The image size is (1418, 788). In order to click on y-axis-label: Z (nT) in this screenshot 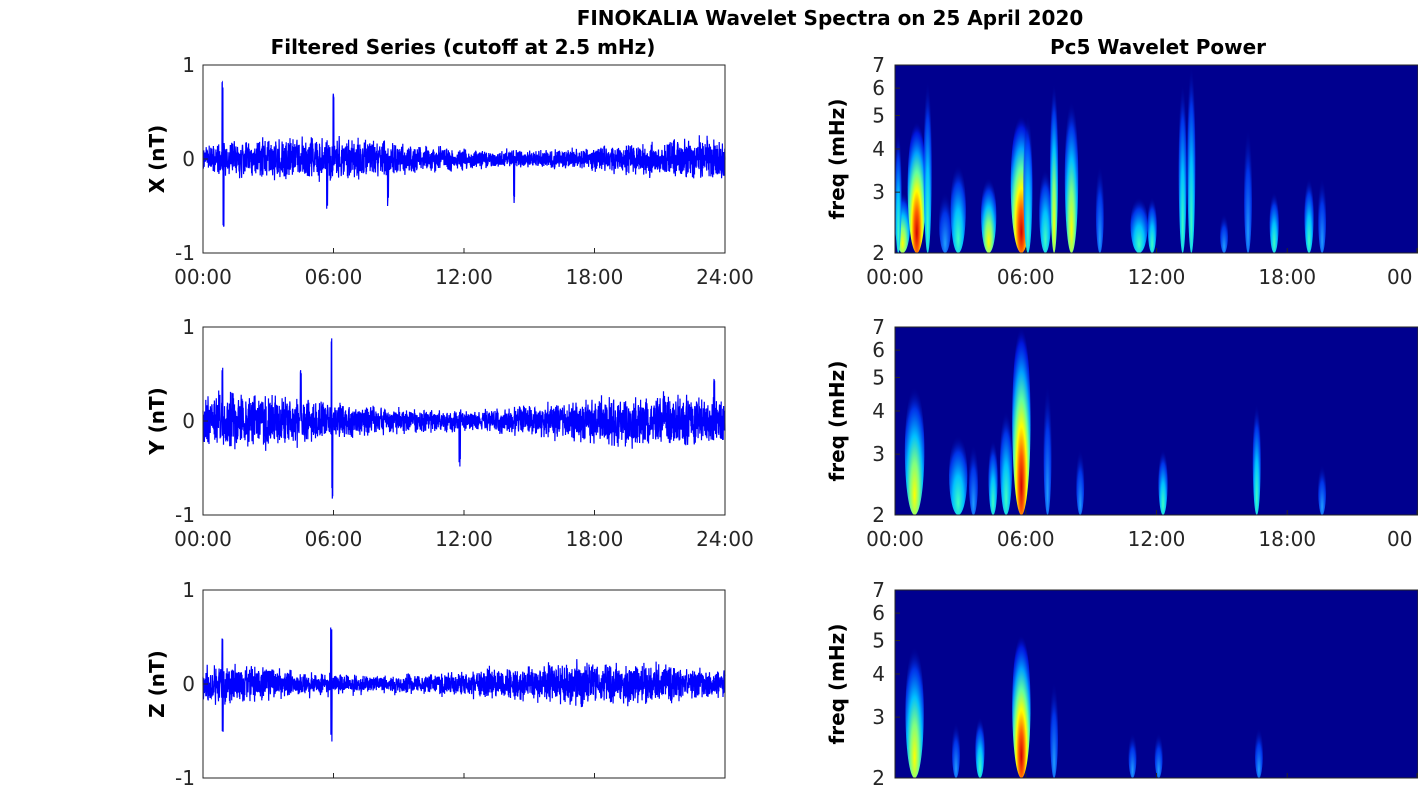, I will do `click(157, 684)`.